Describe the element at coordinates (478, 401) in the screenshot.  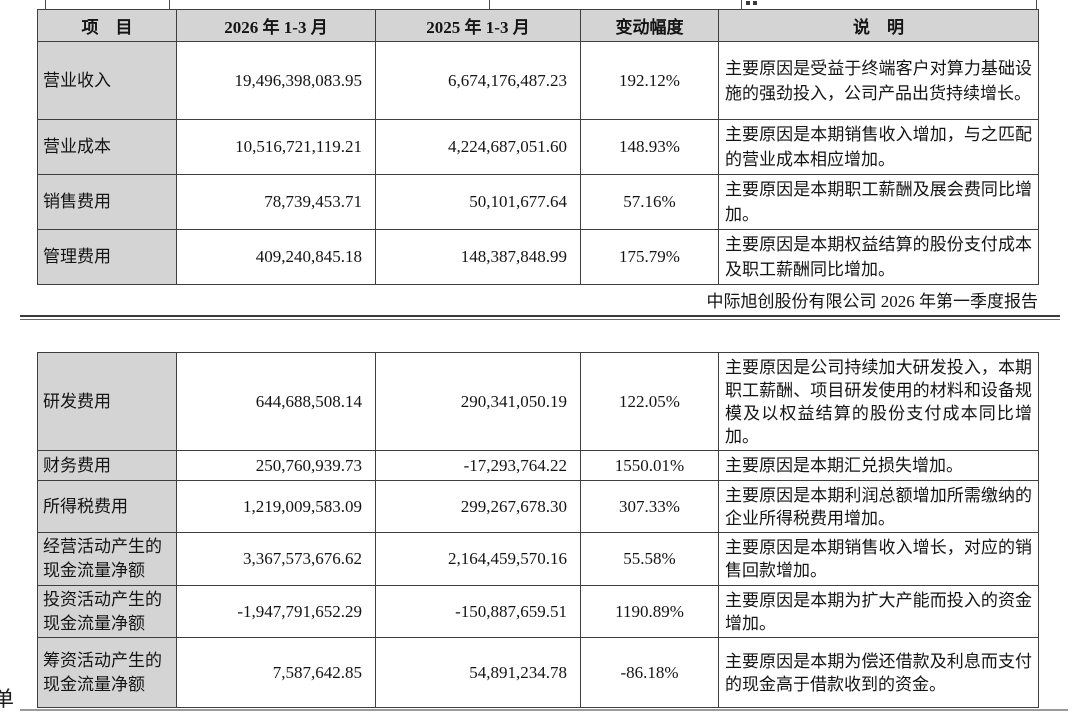
I see `value-2025-cell: 290,341,050.19` at that location.